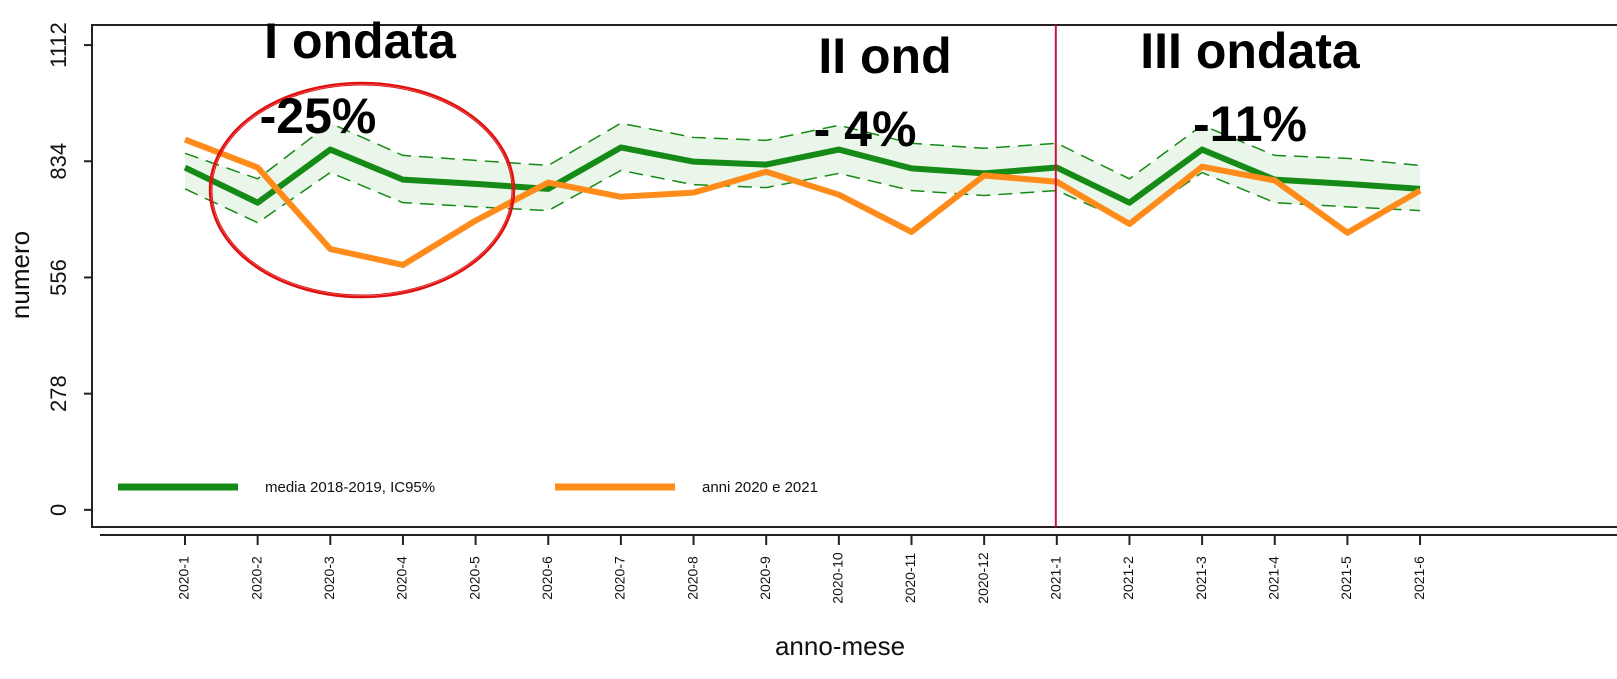 The width and height of the screenshot is (1617, 679). Describe the element at coordinates (884, 56) in the screenshot. I see `annotation: II ond` at that location.